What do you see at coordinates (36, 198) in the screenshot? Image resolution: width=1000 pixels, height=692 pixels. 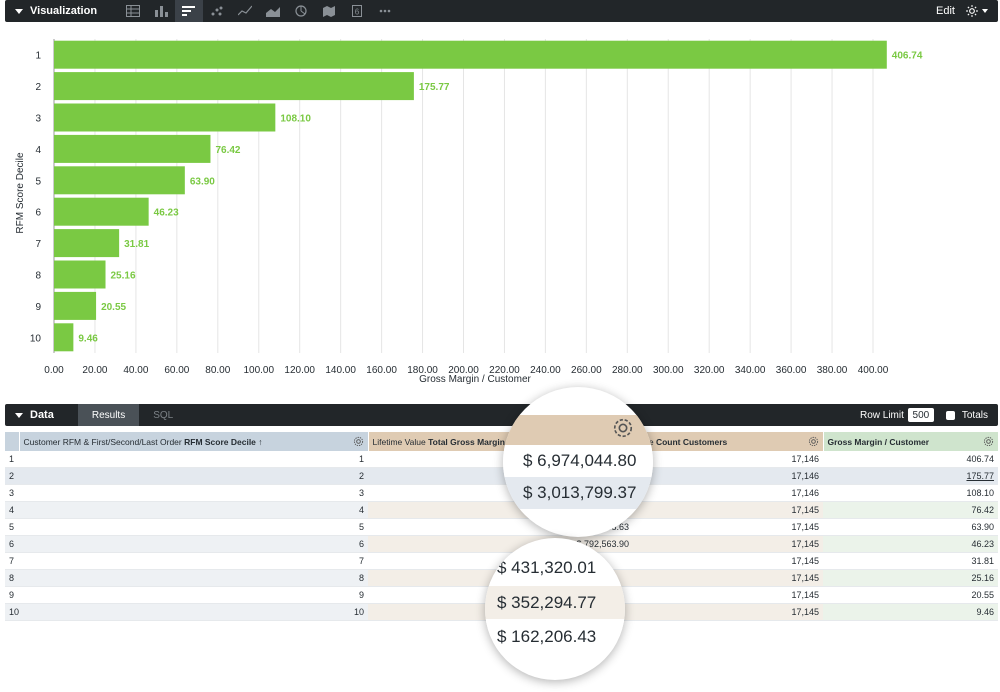 I see `chart-category-labels: 1 2 3 4 5 6 7 8 9 10` at bounding box center [36, 198].